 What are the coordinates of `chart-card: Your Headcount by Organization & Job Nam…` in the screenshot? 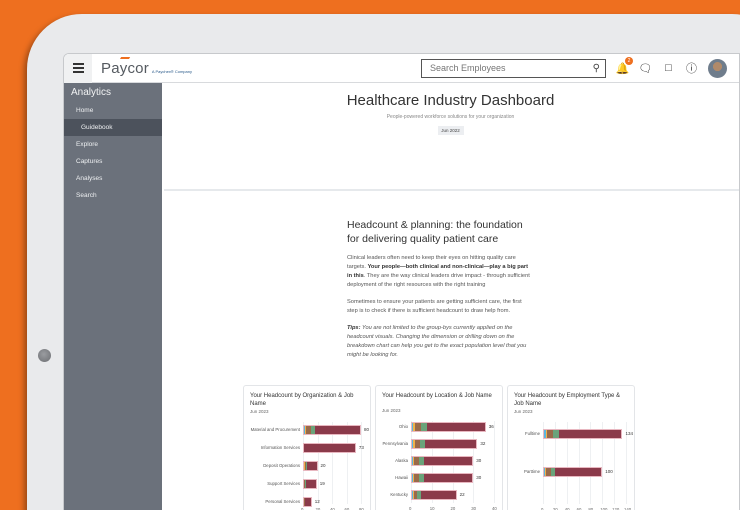 It's located at (307, 447).